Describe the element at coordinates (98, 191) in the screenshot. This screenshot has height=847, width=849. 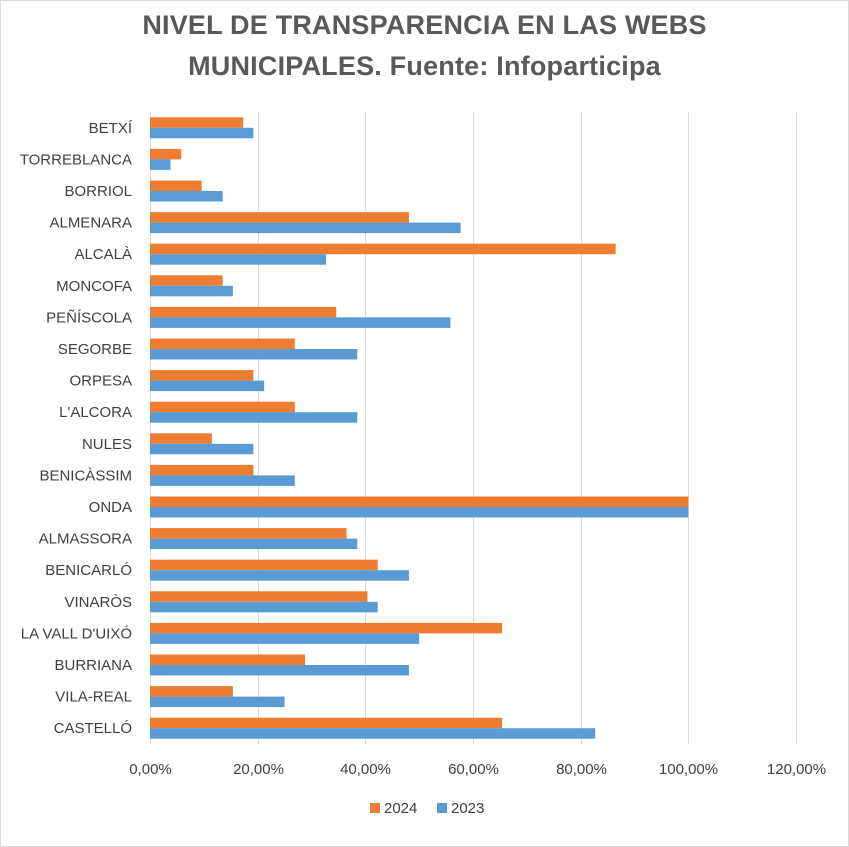
I see `category-label: BORRIOL` at that location.